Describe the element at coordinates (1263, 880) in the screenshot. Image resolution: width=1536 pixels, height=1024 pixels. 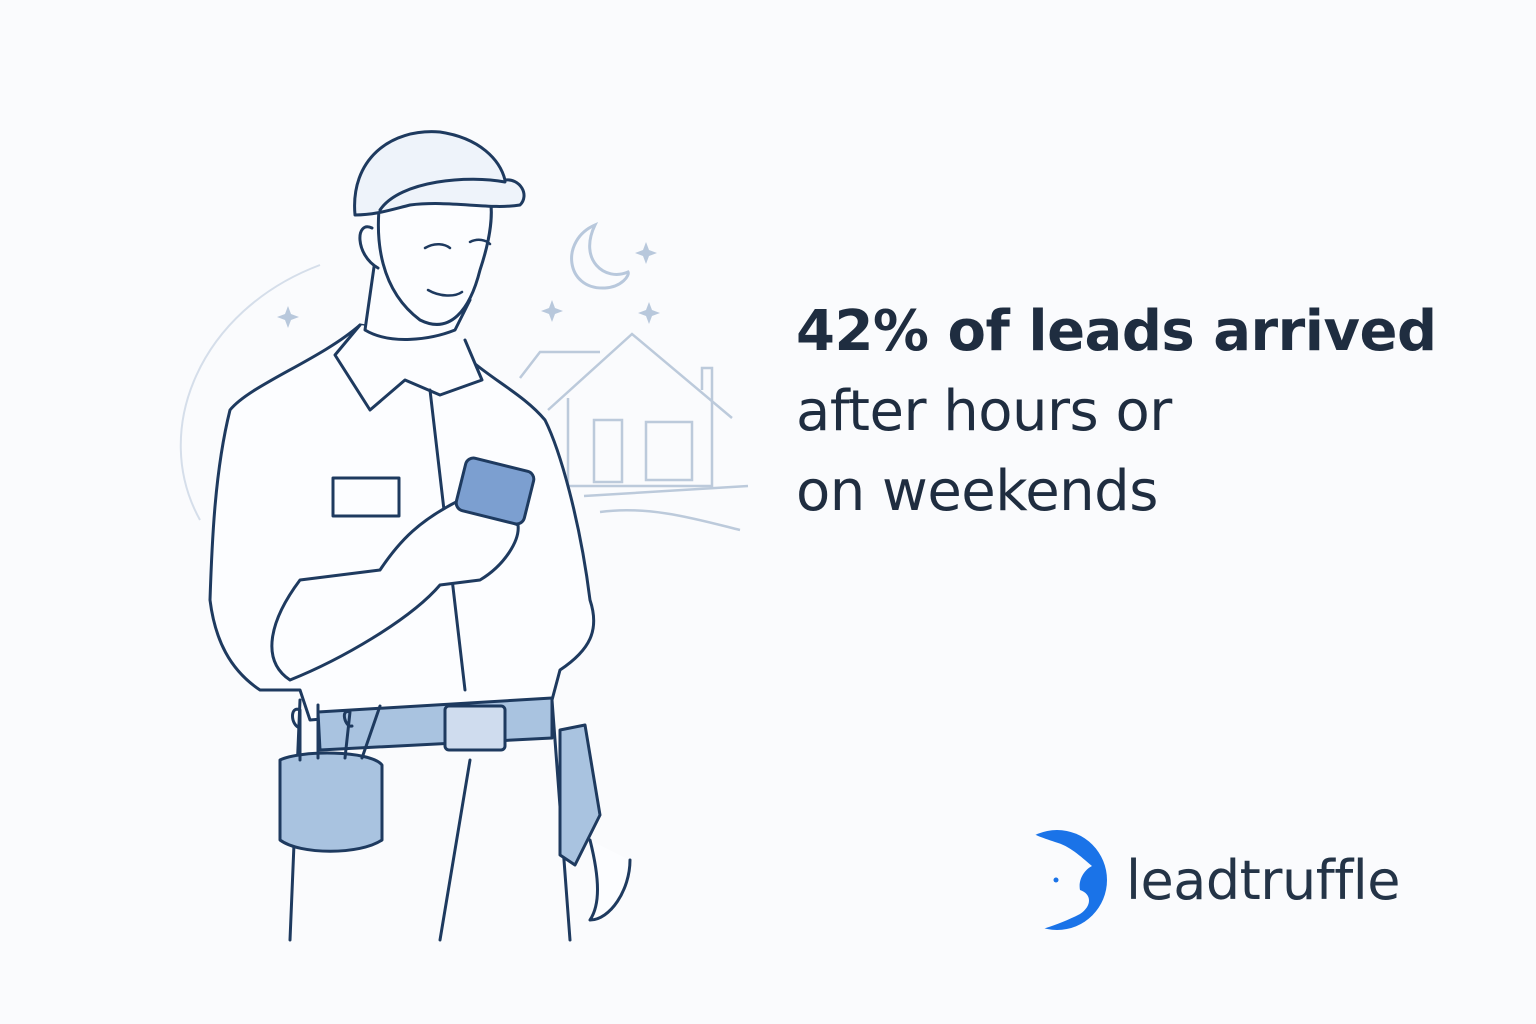
I see `brand-name: leadtruffle` at that location.